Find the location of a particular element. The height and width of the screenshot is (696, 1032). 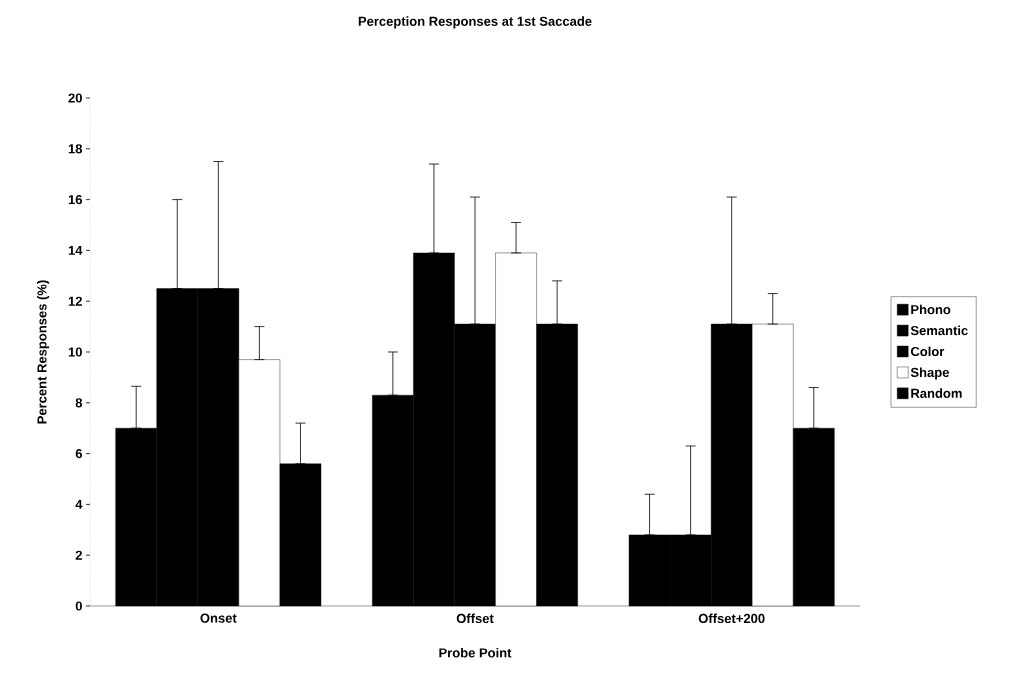

x-tick-label: Offset is located at coordinates (475, 618).